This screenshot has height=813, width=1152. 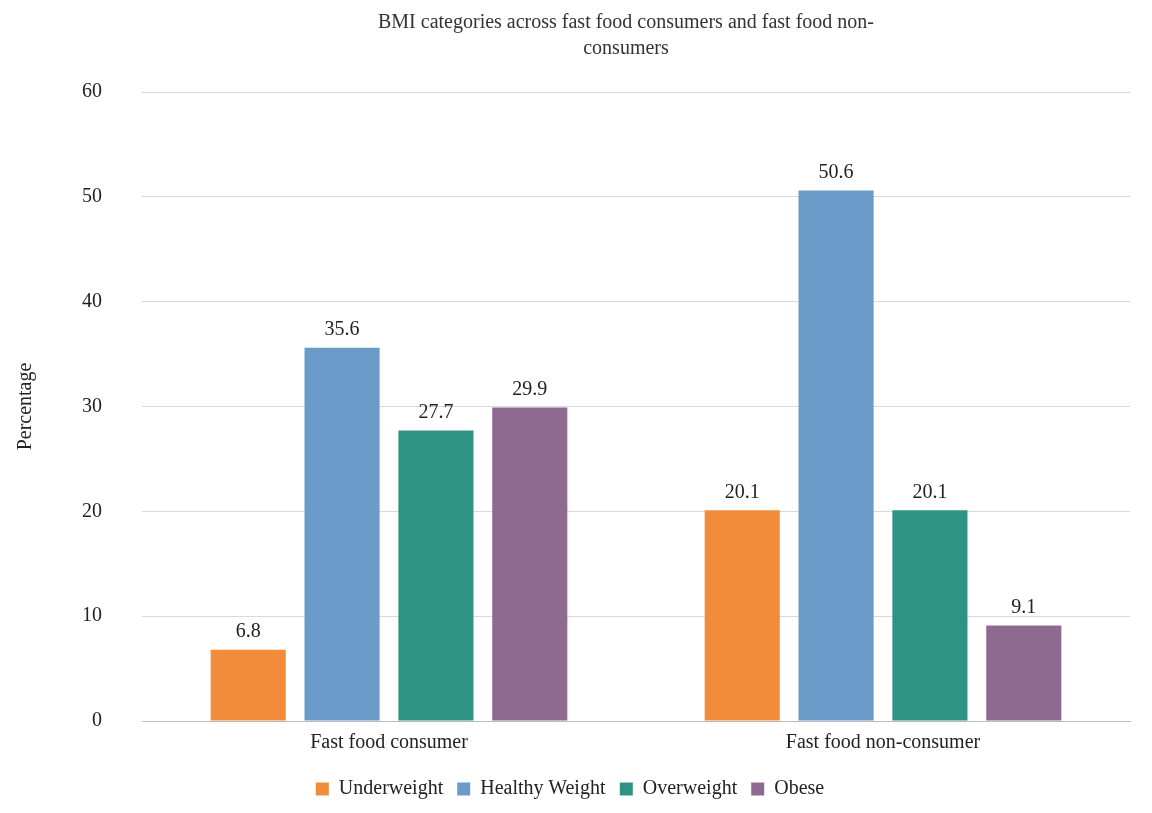 I want to click on data-label: 35.6, so click(x=342, y=328).